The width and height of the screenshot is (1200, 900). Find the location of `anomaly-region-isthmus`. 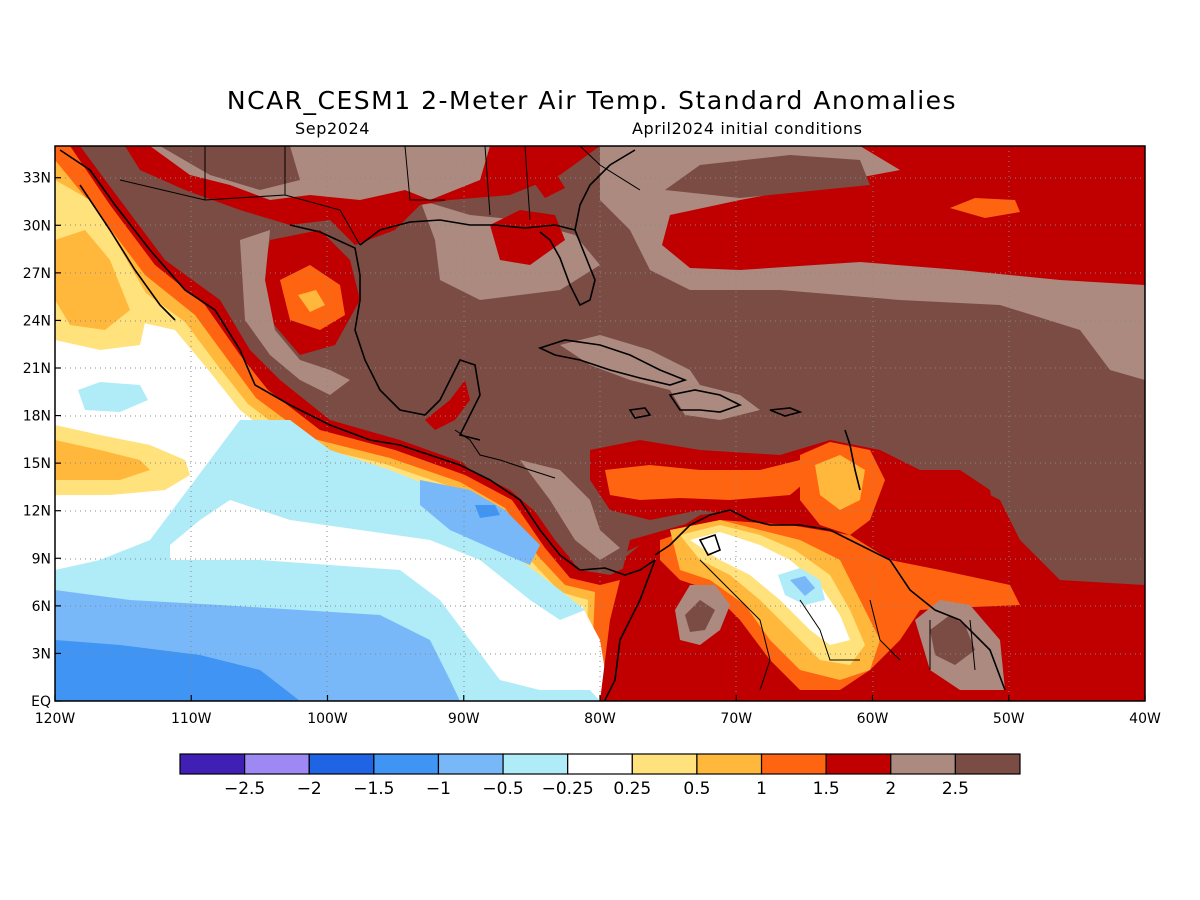

anomaly-region-isthmus is located at coordinates (540, 505).